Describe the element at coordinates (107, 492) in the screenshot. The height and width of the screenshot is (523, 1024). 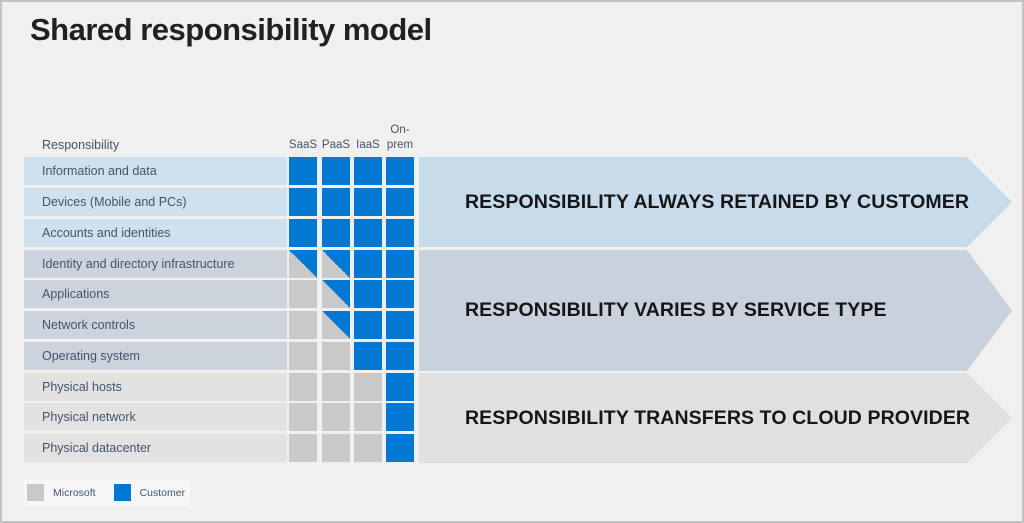
I see `legend: Microsoft Customer` at that location.